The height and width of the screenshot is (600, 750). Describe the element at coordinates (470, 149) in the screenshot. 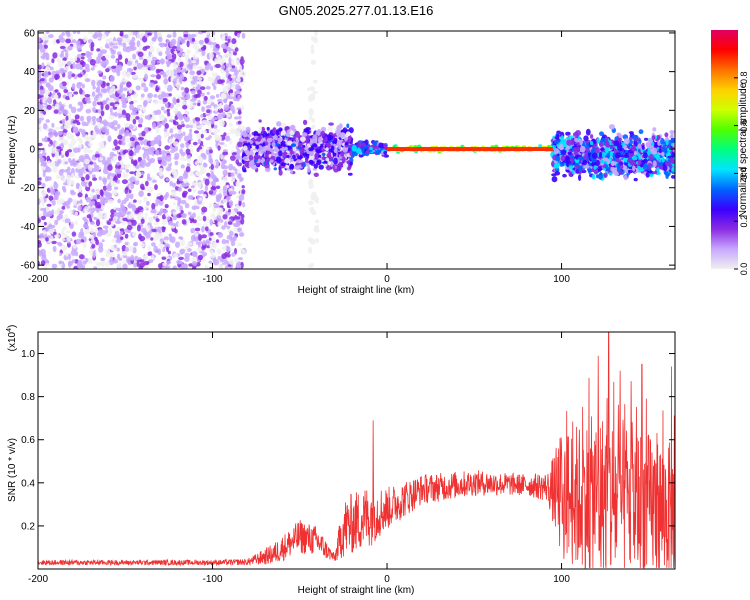

I see `heatmap-core-line` at that location.